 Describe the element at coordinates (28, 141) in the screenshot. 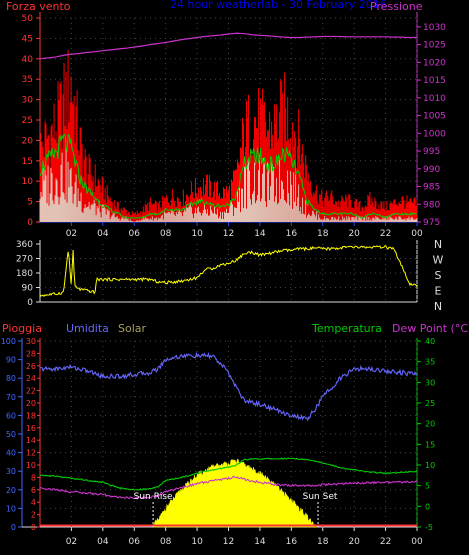

I see `wind-y-tick-label: 20` at that location.